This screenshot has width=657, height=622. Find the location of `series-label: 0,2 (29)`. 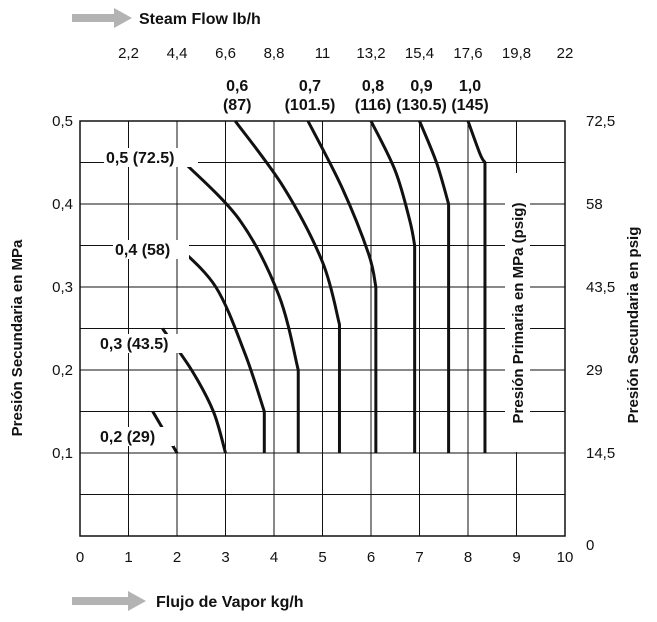

series-label: 0,2 (29) is located at coordinates (127, 437).